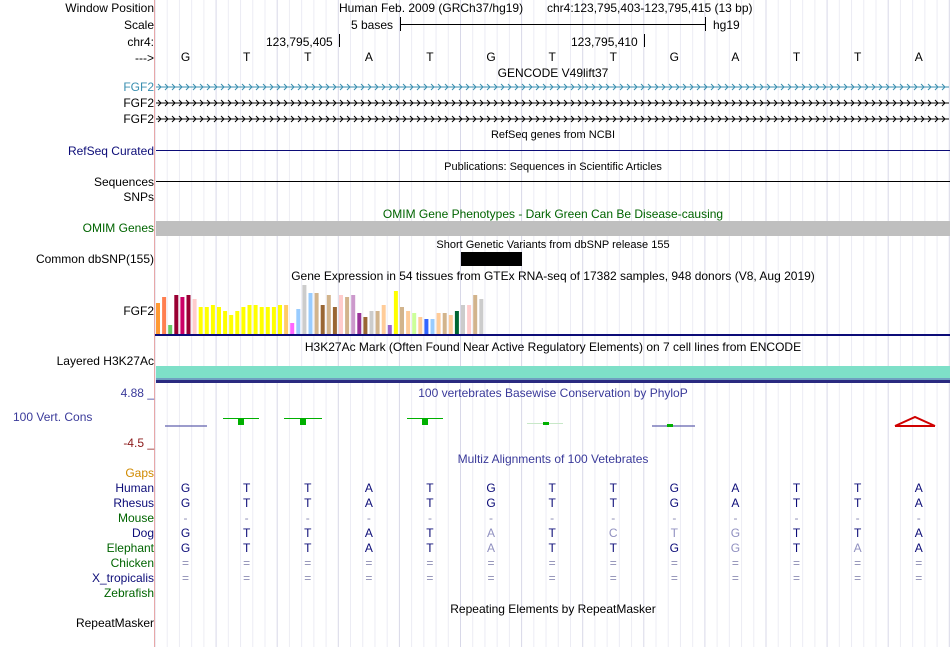 The height and width of the screenshot is (647, 950). What do you see at coordinates (110, 151) in the screenshot?
I see `refseq-label: RefSeq Curated` at bounding box center [110, 151].